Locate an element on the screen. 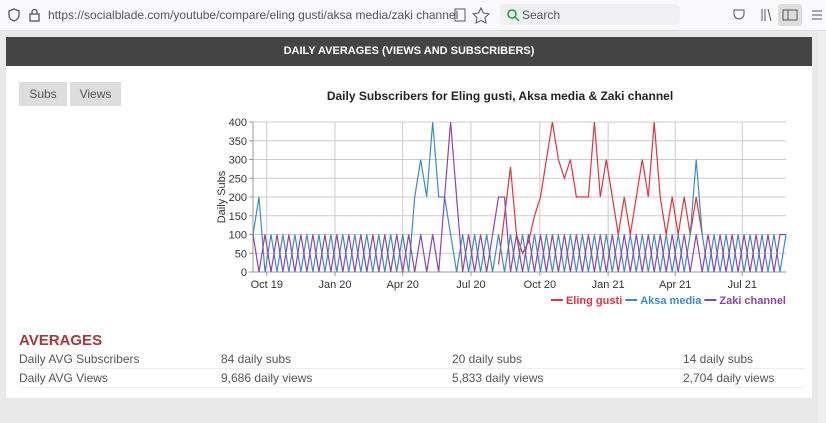 The height and width of the screenshot is (423, 826). x-tick-label: Oct 19 is located at coordinates (267, 285).